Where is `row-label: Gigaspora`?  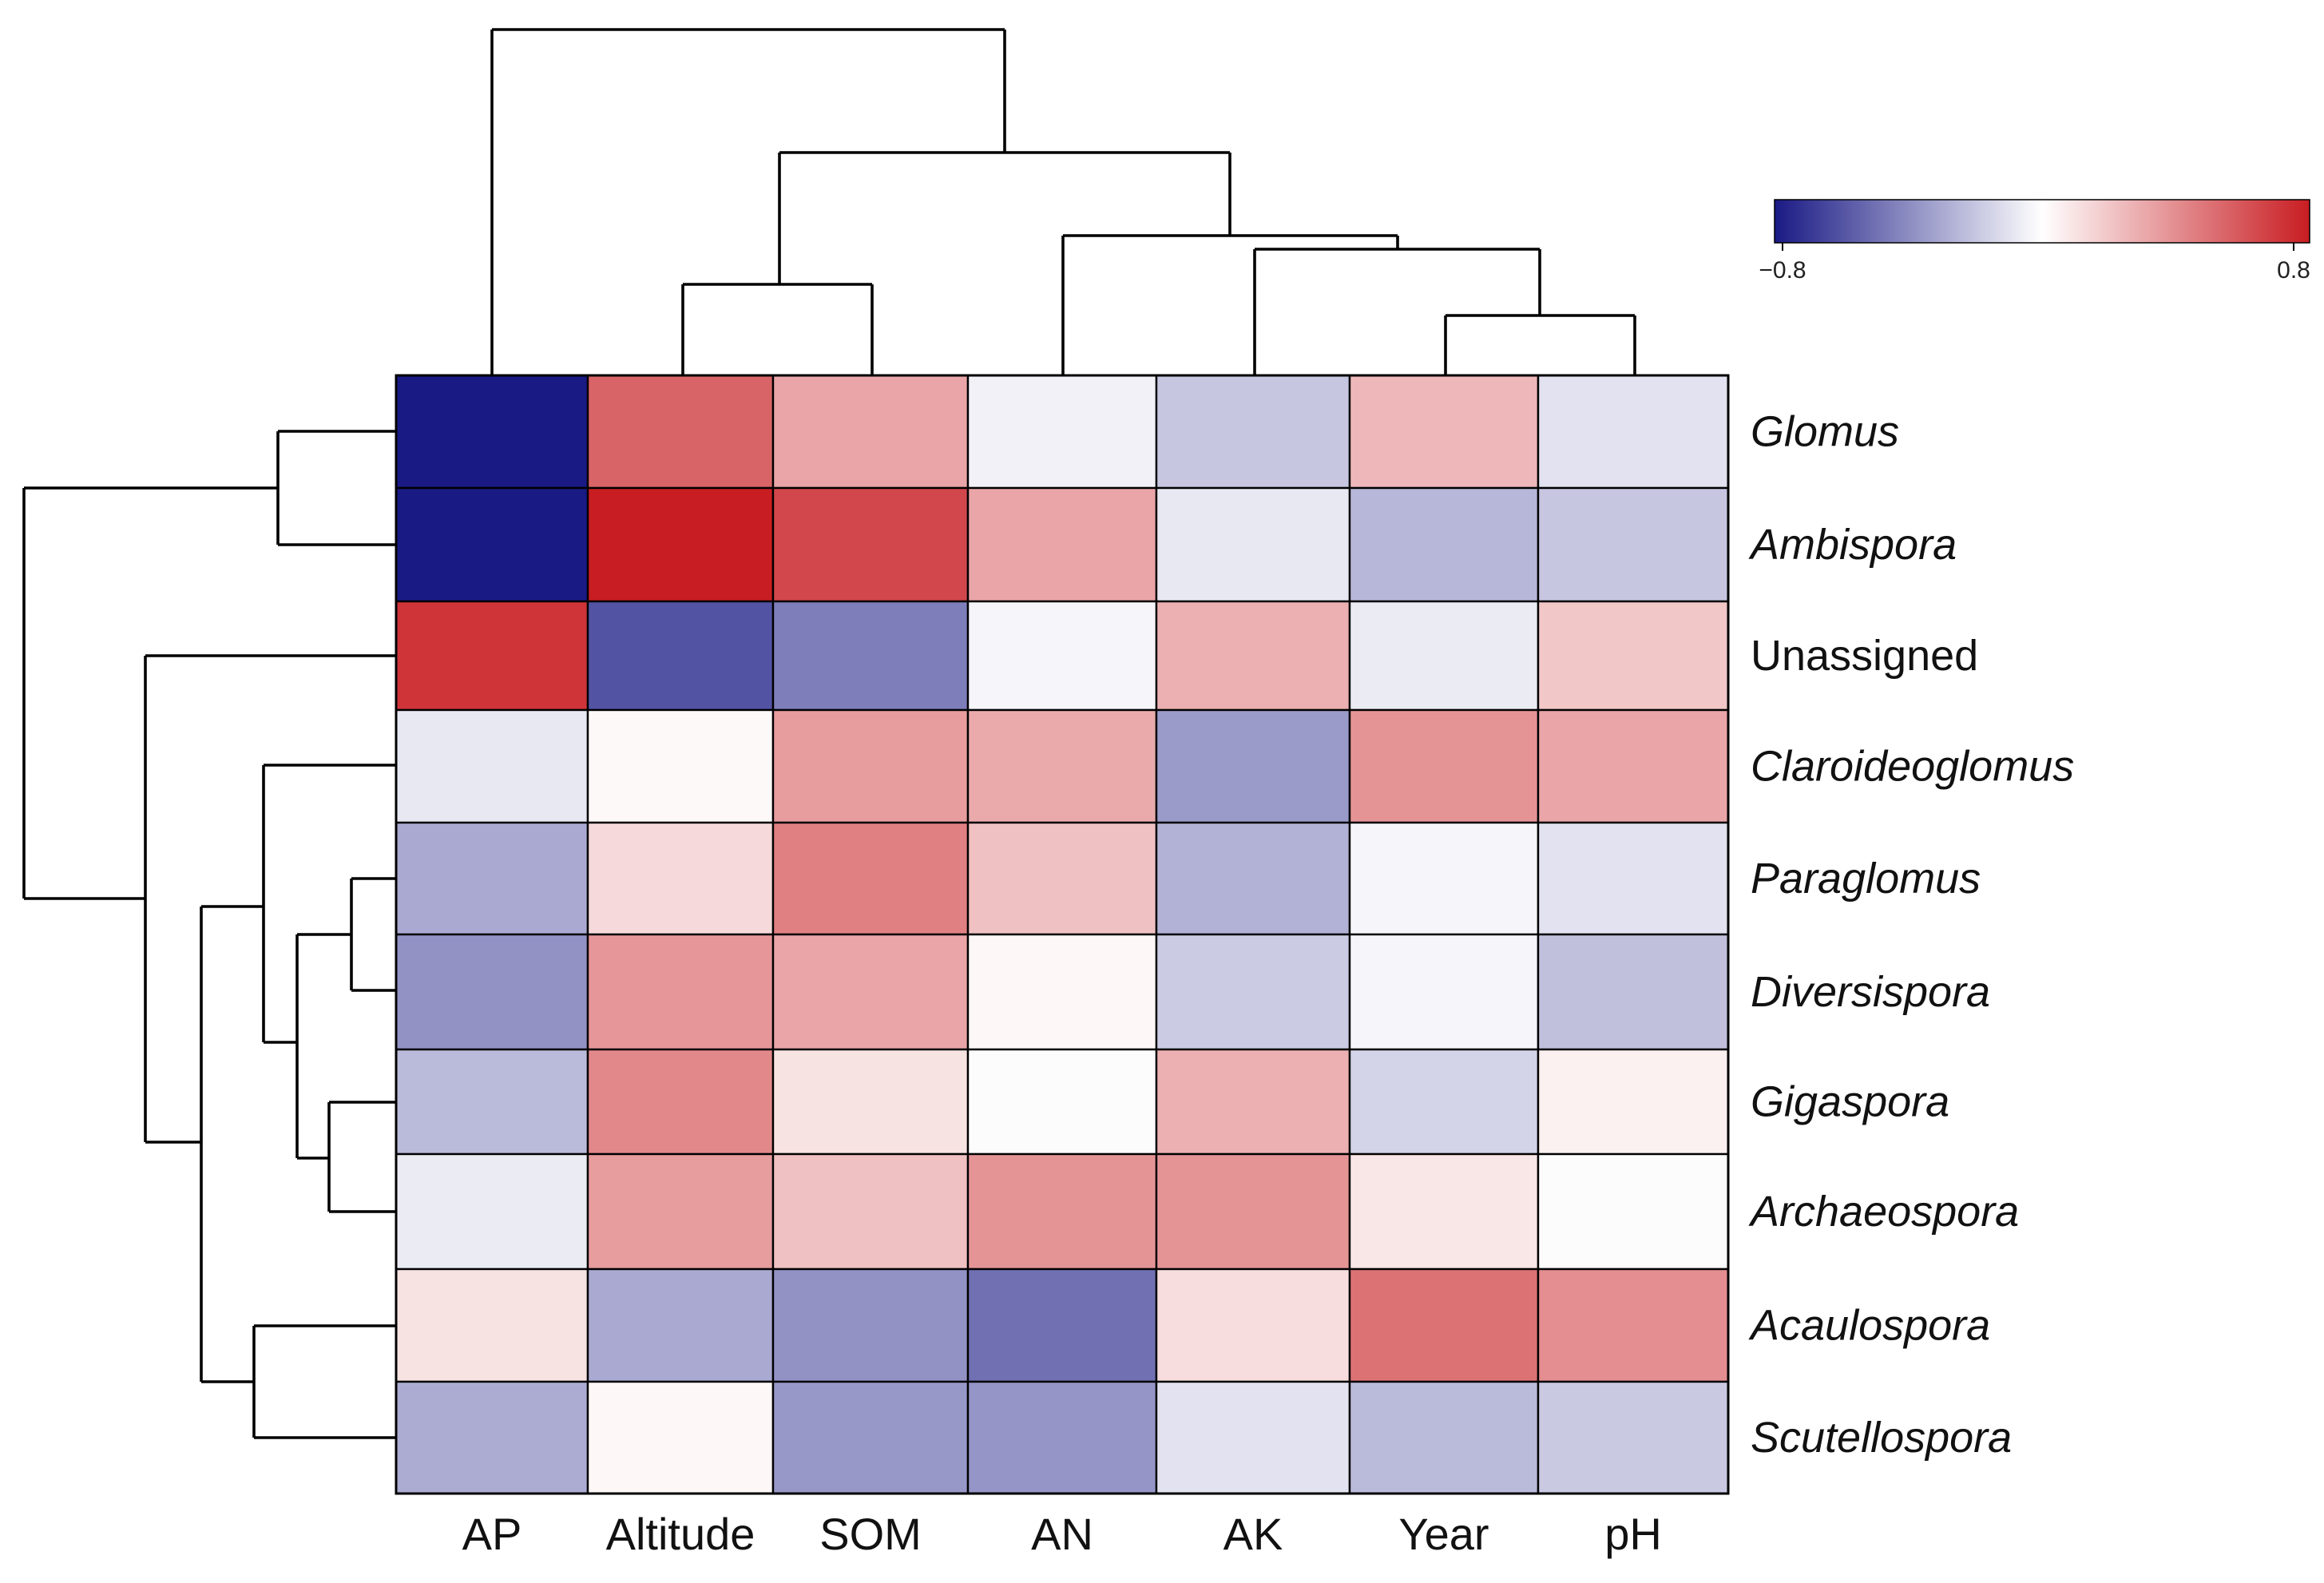 row-label: Gigaspora is located at coordinates (1850, 1102).